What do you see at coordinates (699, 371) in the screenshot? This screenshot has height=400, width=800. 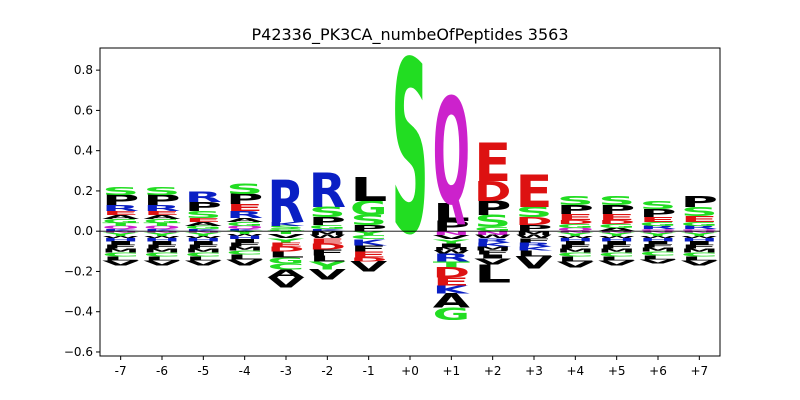 I see `x-tick-label: +7` at bounding box center [699, 371].